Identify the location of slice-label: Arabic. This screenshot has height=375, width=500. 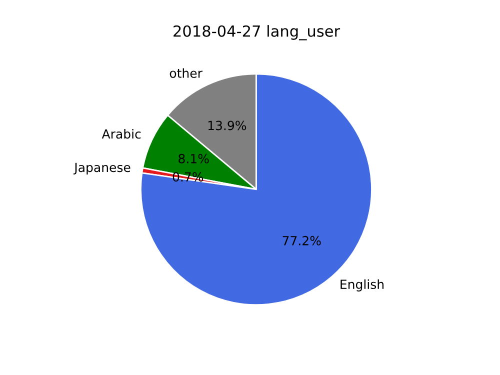
(121, 134).